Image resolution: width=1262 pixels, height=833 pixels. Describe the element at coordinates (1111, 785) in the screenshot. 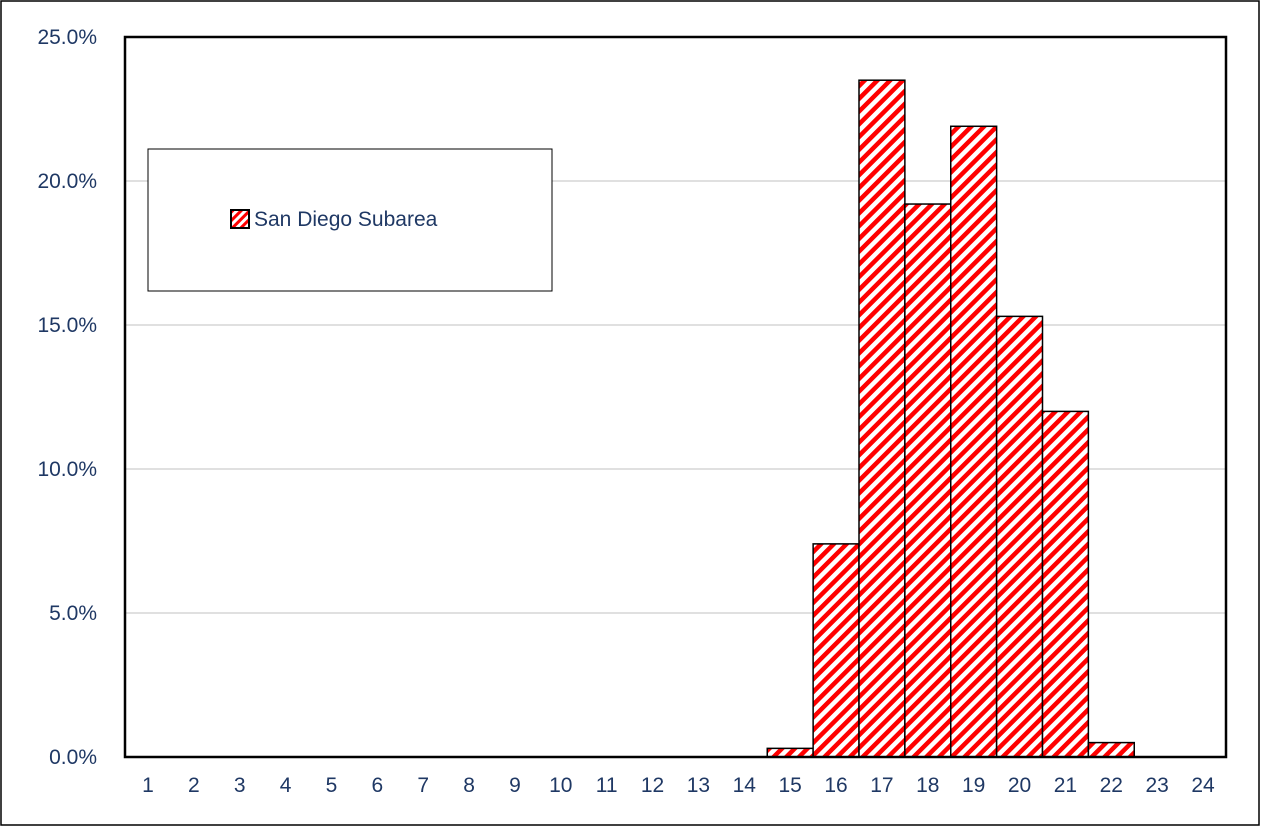

I see `x-tick-label: 22` at that location.